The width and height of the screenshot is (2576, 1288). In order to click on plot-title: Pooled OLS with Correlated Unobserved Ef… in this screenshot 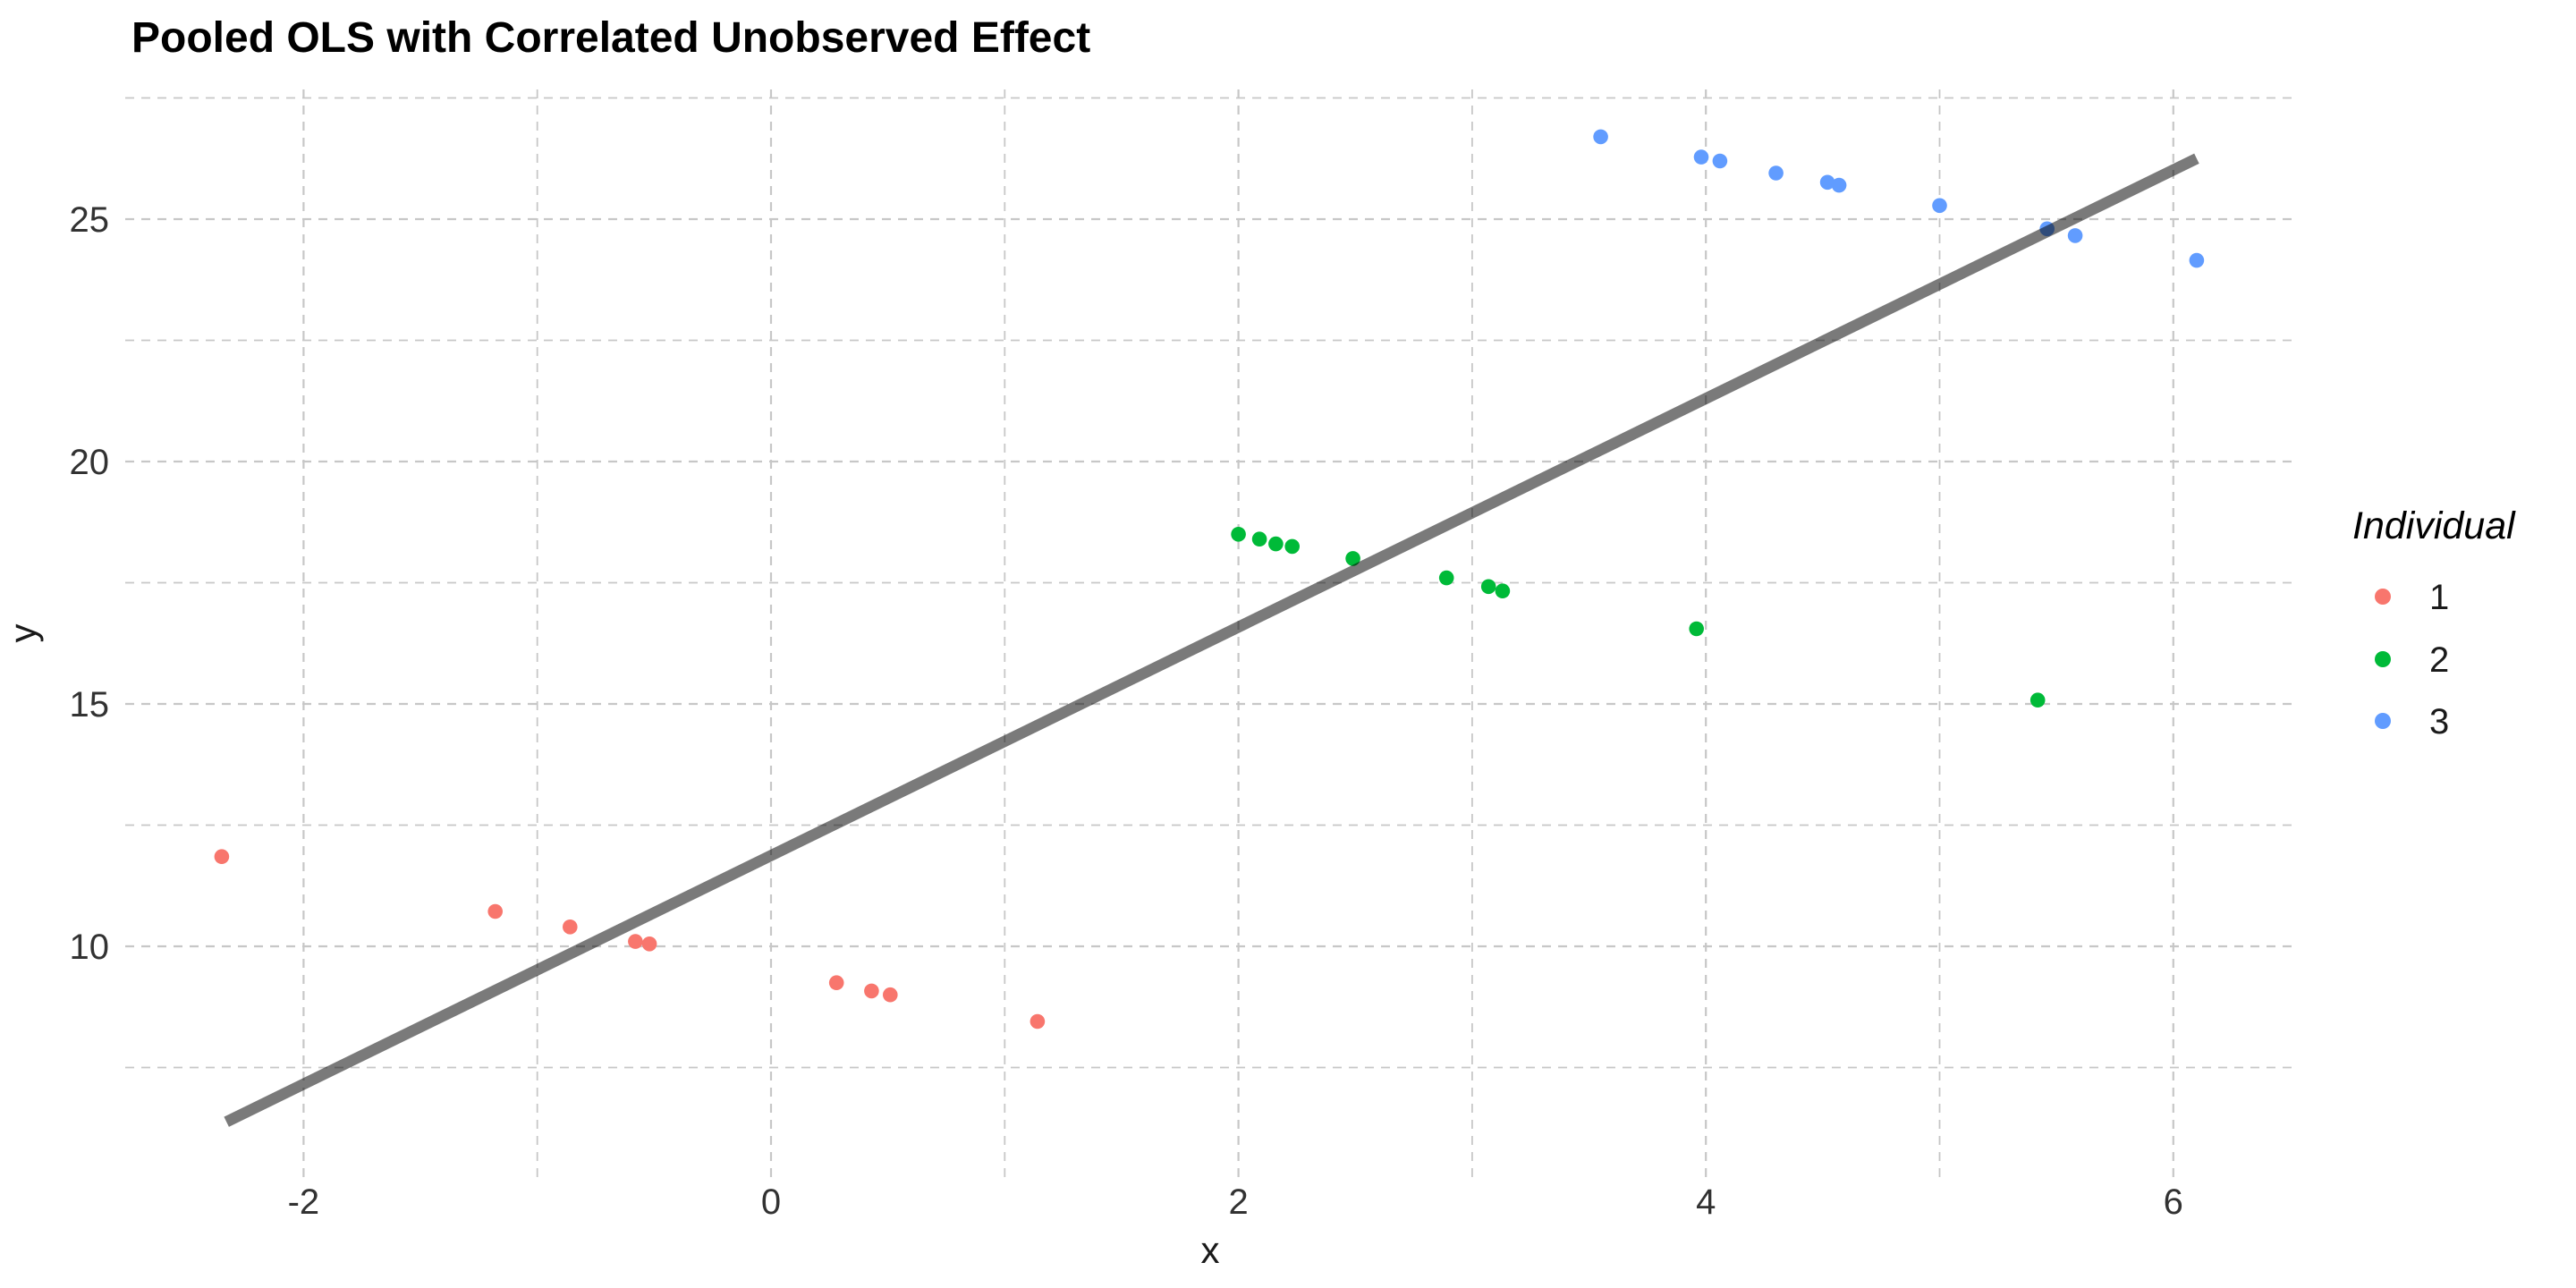, I will do `click(610, 38)`.